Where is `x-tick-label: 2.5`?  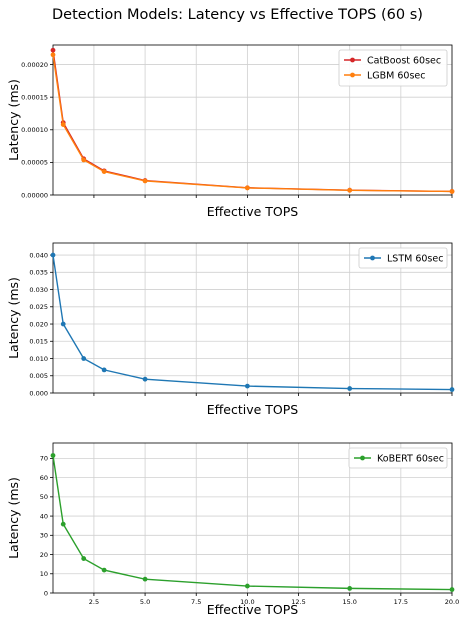 x-tick-label: 2.5 is located at coordinates (94, 602).